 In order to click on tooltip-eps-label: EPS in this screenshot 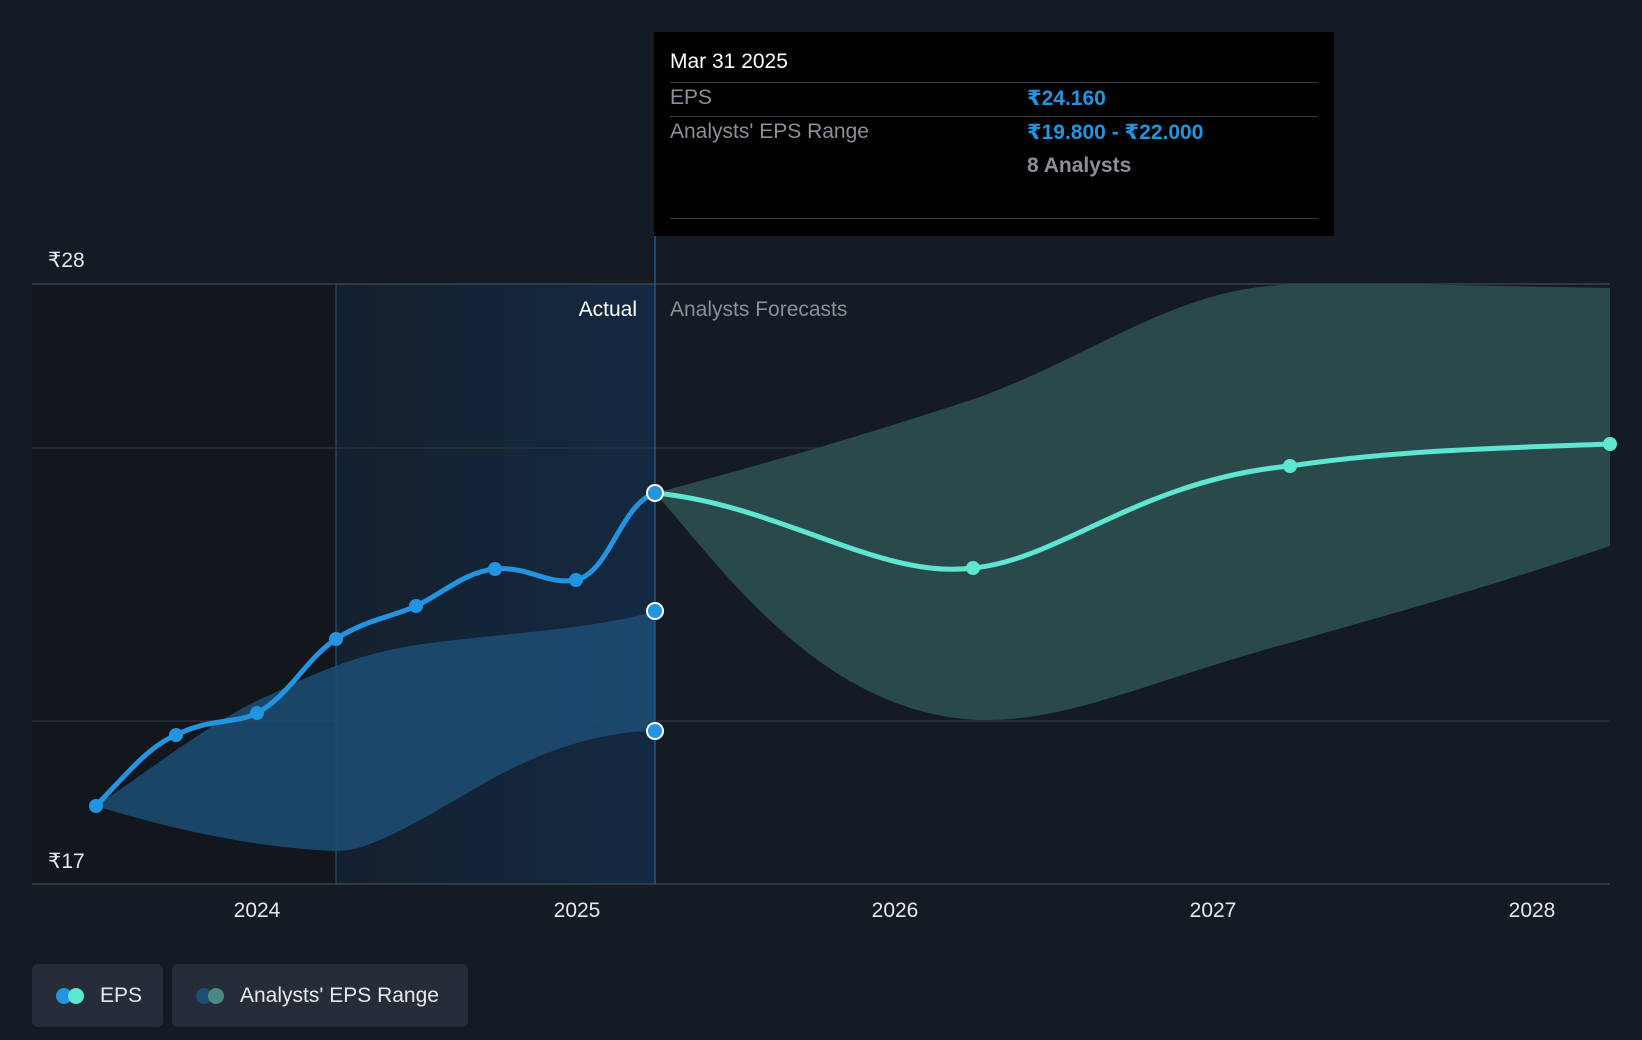, I will do `click(691, 97)`.